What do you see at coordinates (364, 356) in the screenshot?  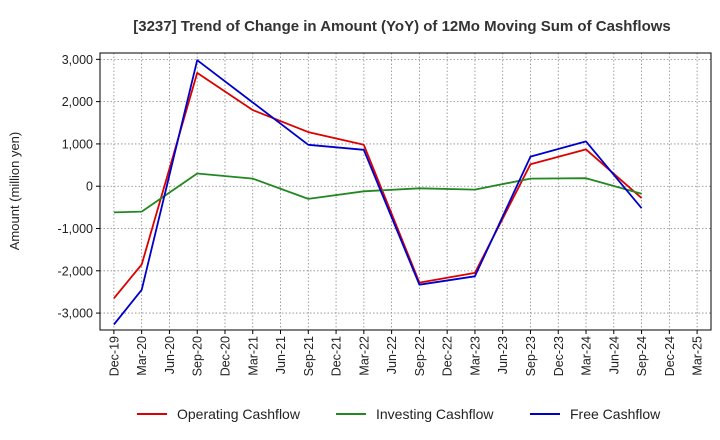 I see `x-tick-label: Mar-22` at bounding box center [364, 356].